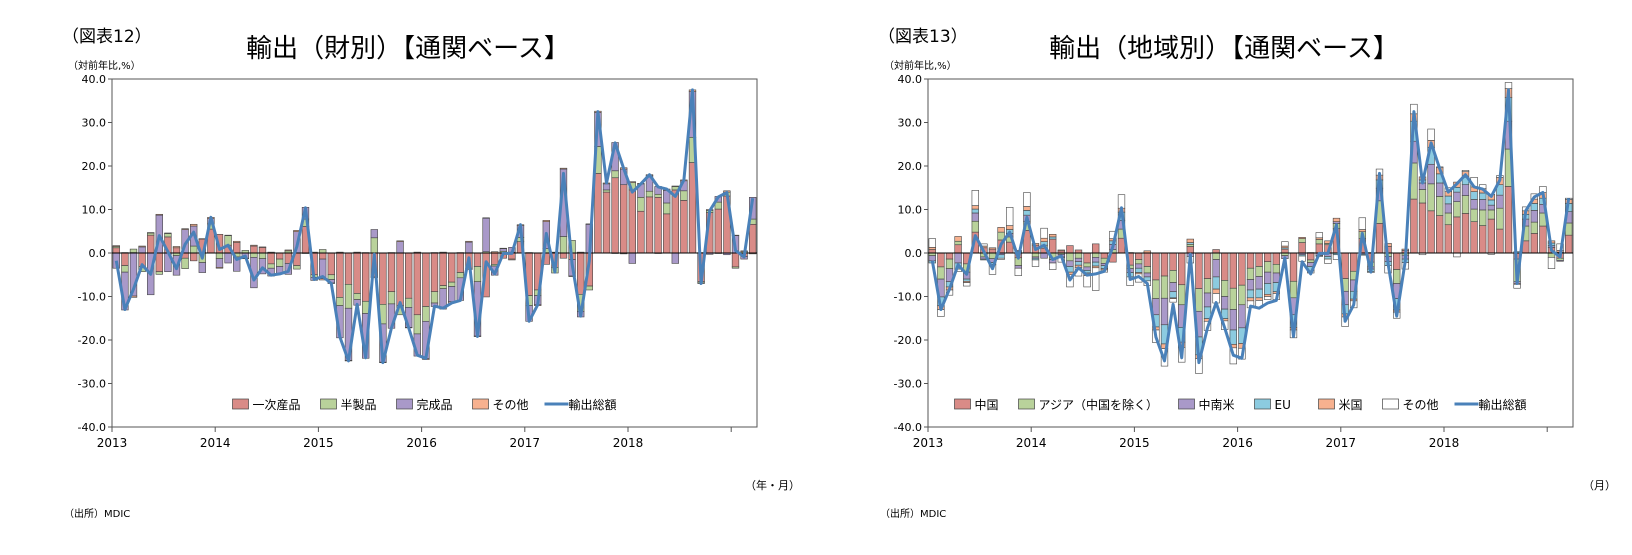  I want to click on legend-label: 半製品, so click(359, 405).